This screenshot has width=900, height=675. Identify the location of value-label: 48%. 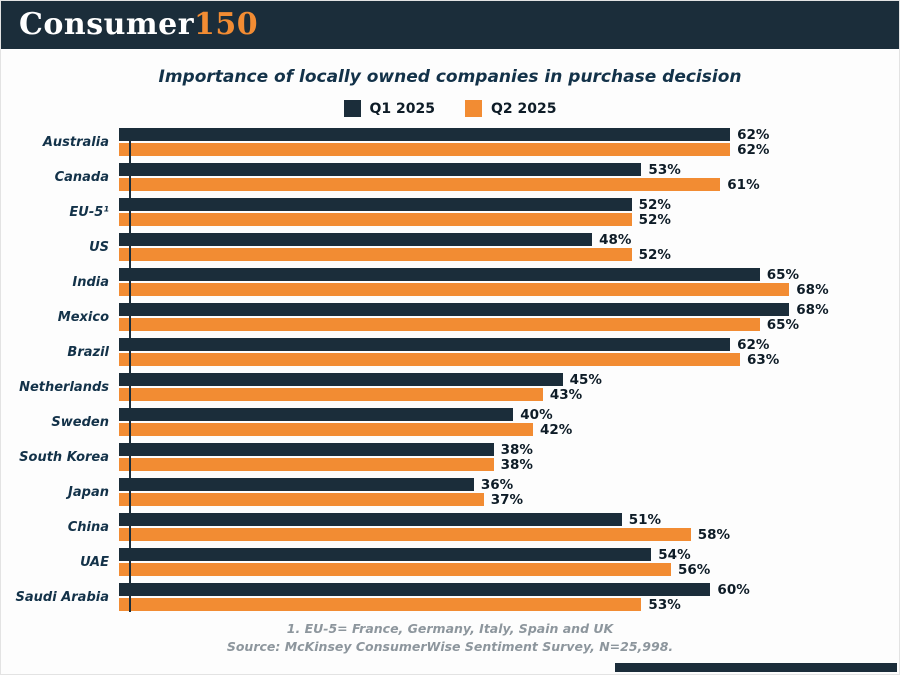
(615, 239).